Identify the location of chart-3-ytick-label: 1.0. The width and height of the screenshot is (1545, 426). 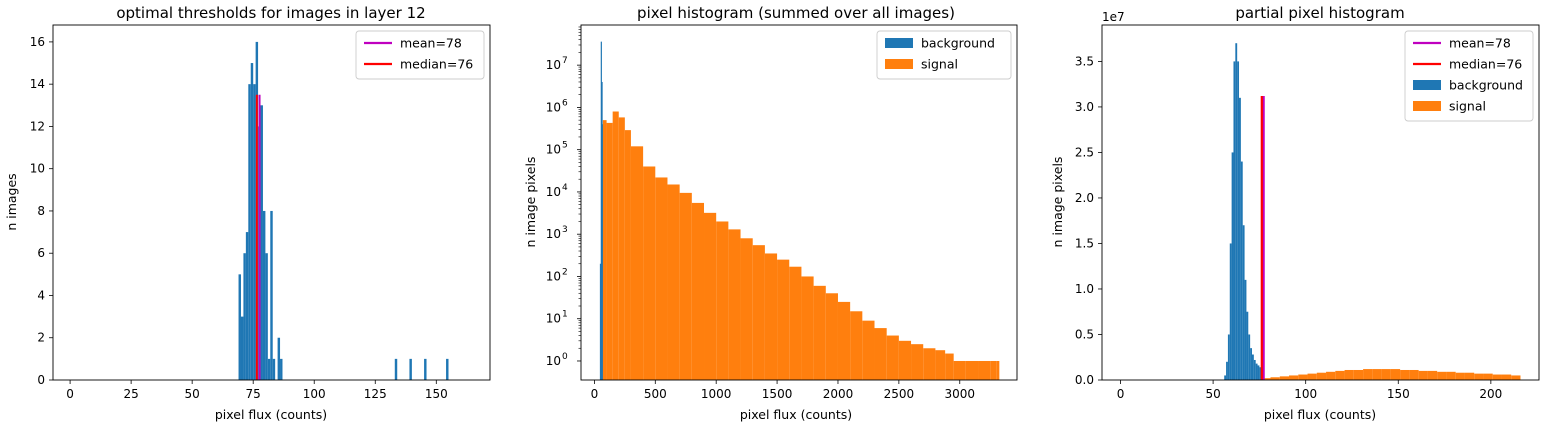
(1084, 289).